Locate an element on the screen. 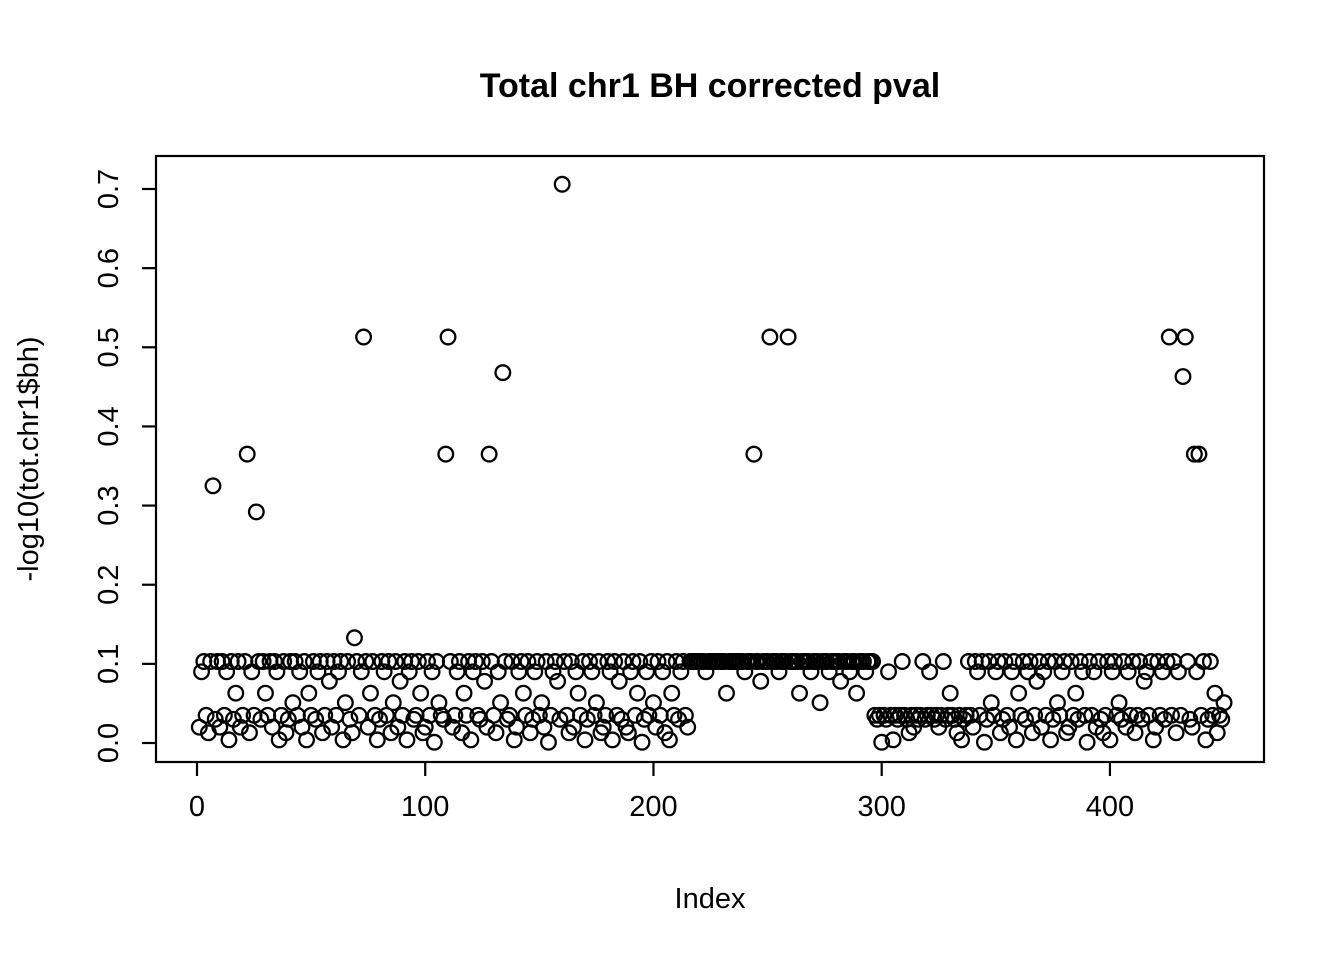  y-tick-label: 0.1 is located at coordinates (109, 664).